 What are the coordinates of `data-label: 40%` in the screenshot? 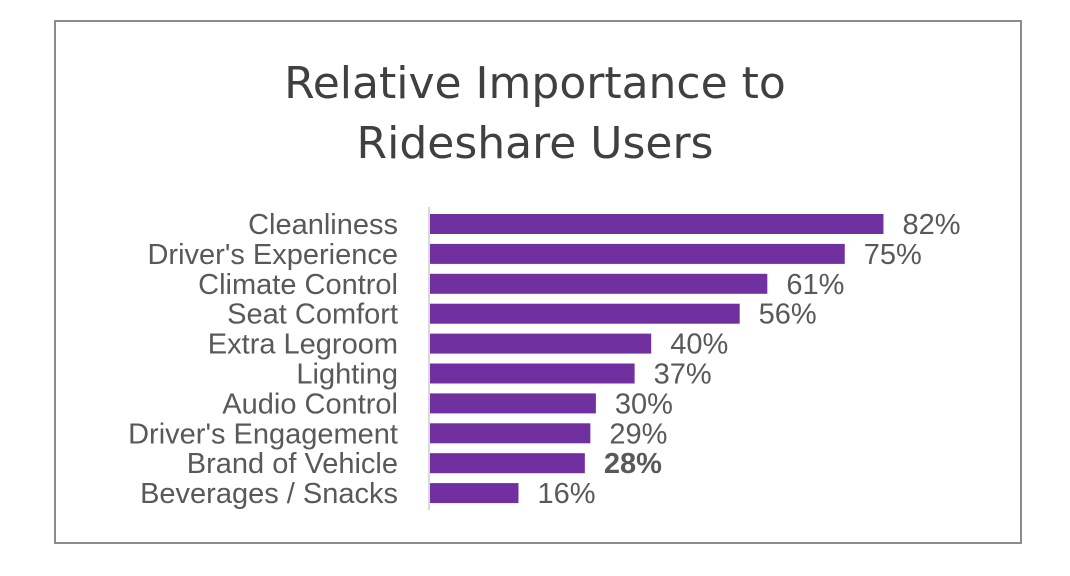 It's located at (699, 345).